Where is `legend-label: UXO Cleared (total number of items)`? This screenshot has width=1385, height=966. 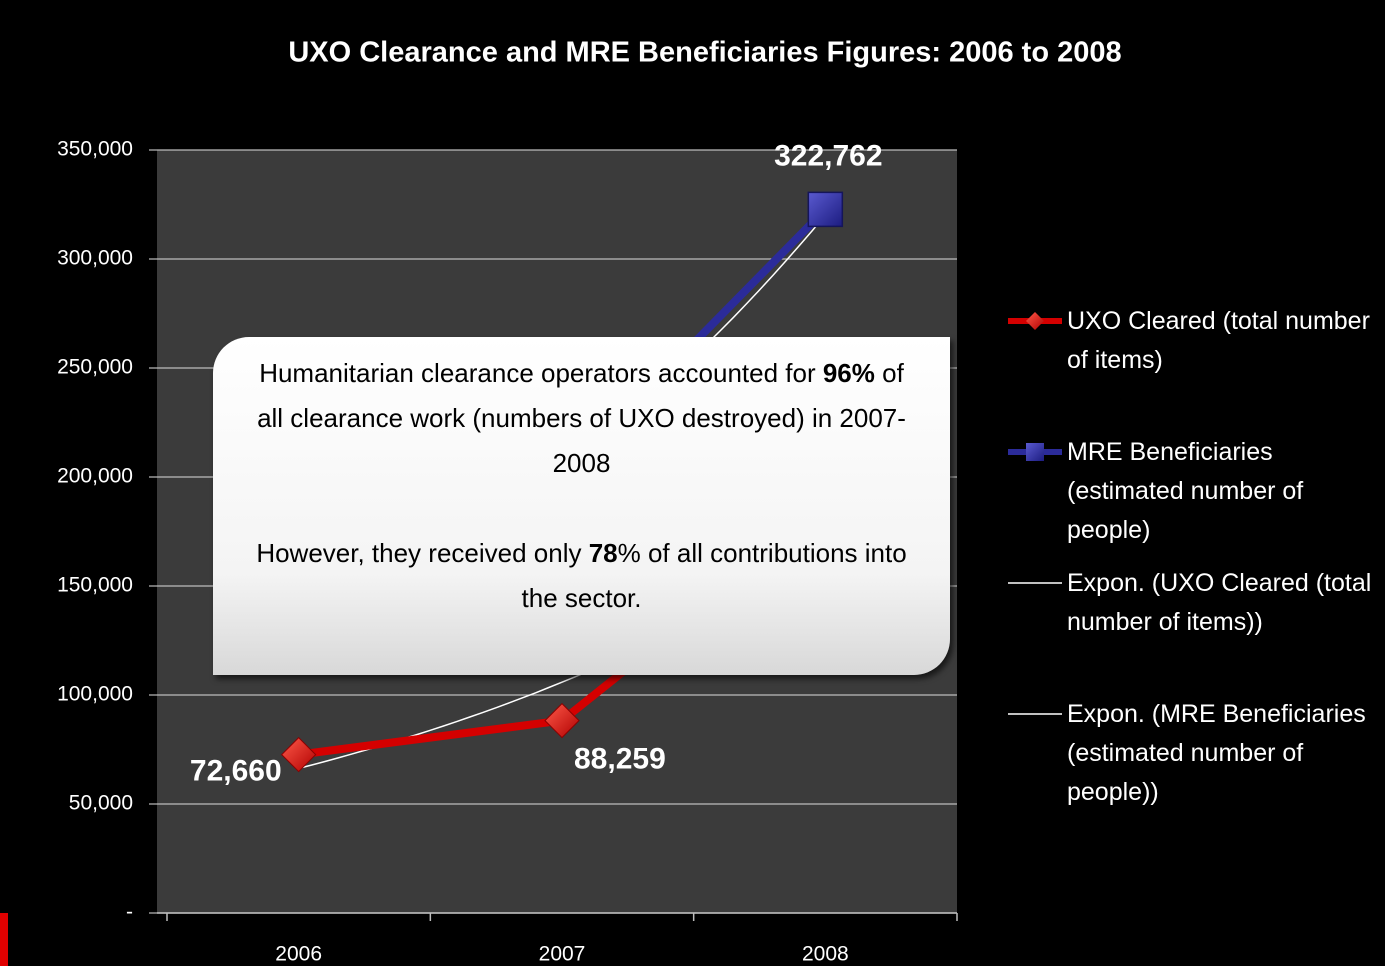 legend-label: UXO Cleared (total number of items) is located at coordinates (1218, 340).